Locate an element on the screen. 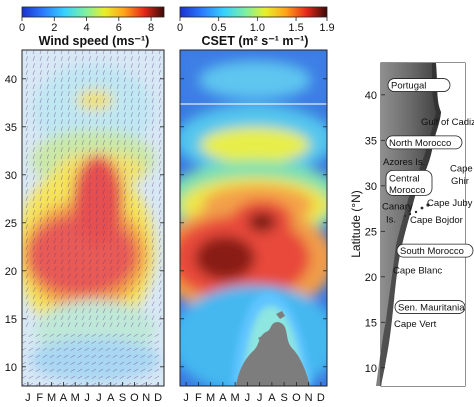  map-label: Canary is located at coordinates (397, 207).